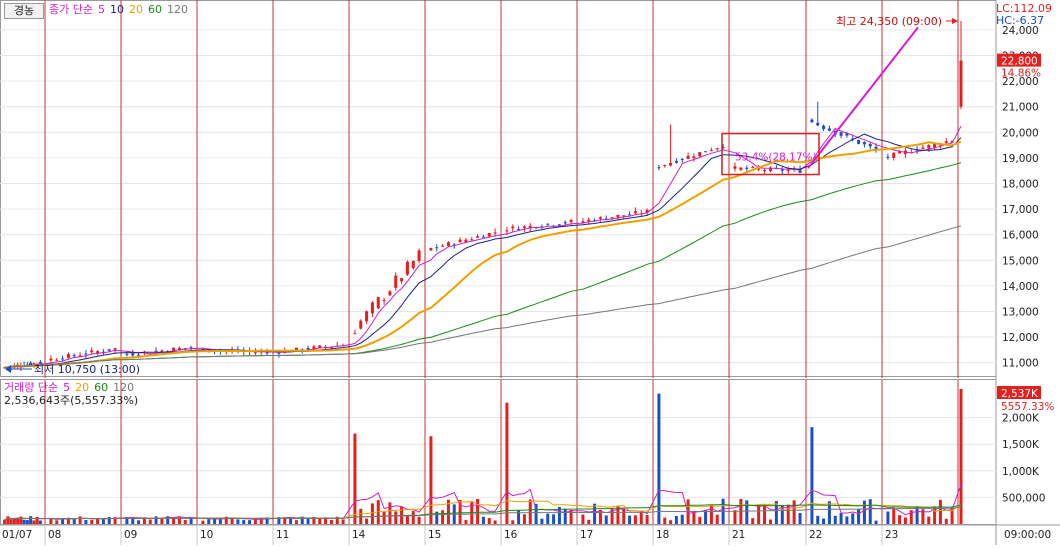 The height and width of the screenshot is (549, 1060). What do you see at coordinates (1020, 261) in the screenshot?
I see `price-y-tick-label: 15,000` at bounding box center [1020, 261].